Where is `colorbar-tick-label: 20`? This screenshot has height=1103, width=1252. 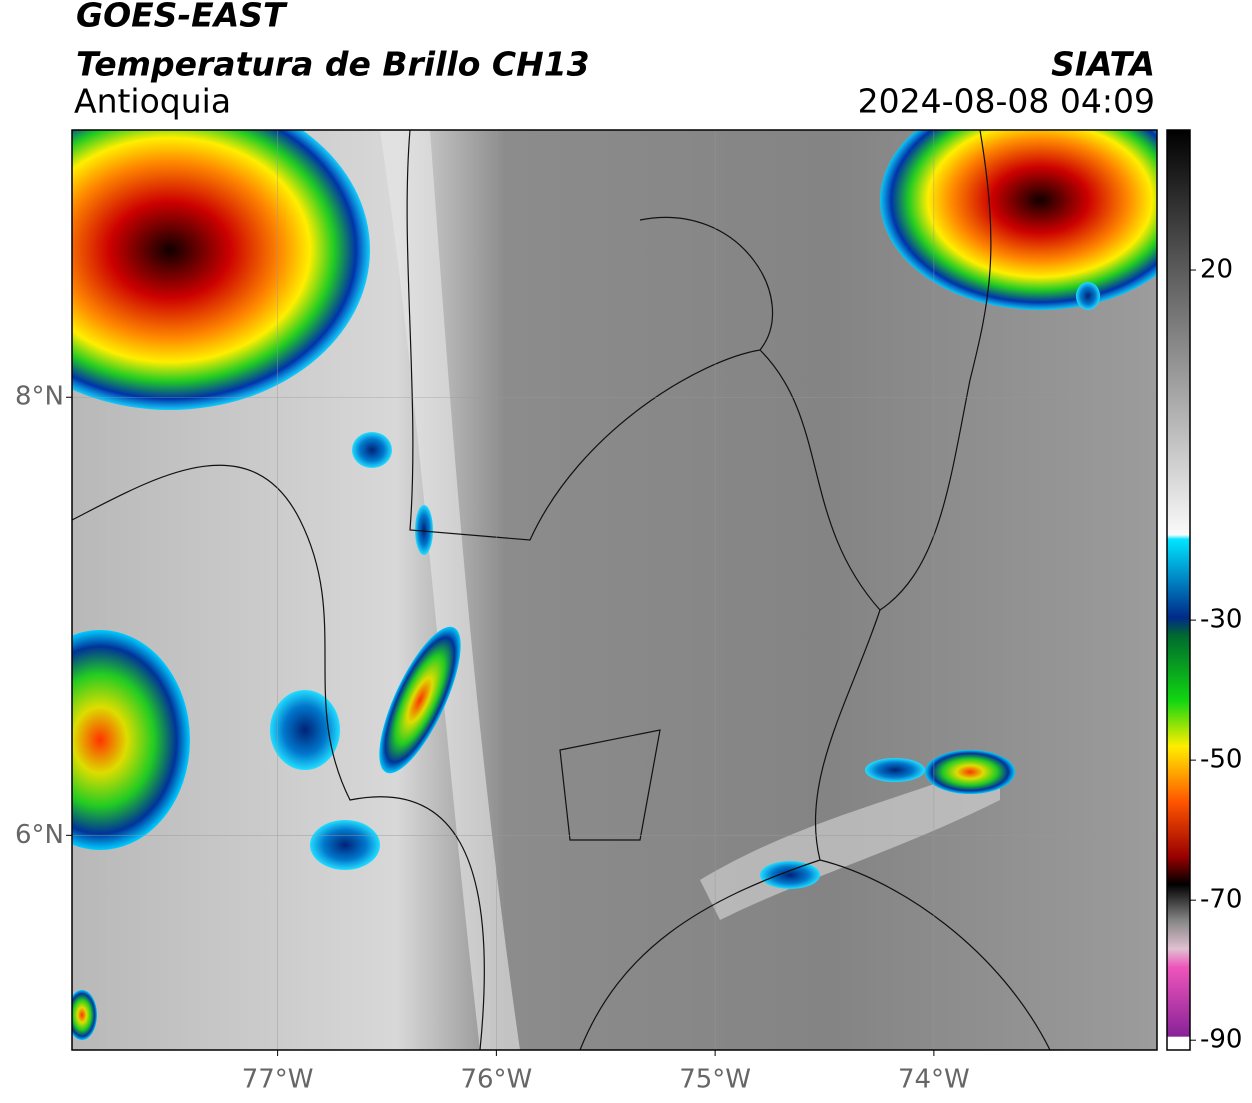 colorbar-tick-label: 20 is located at coordinates (1216, 270).